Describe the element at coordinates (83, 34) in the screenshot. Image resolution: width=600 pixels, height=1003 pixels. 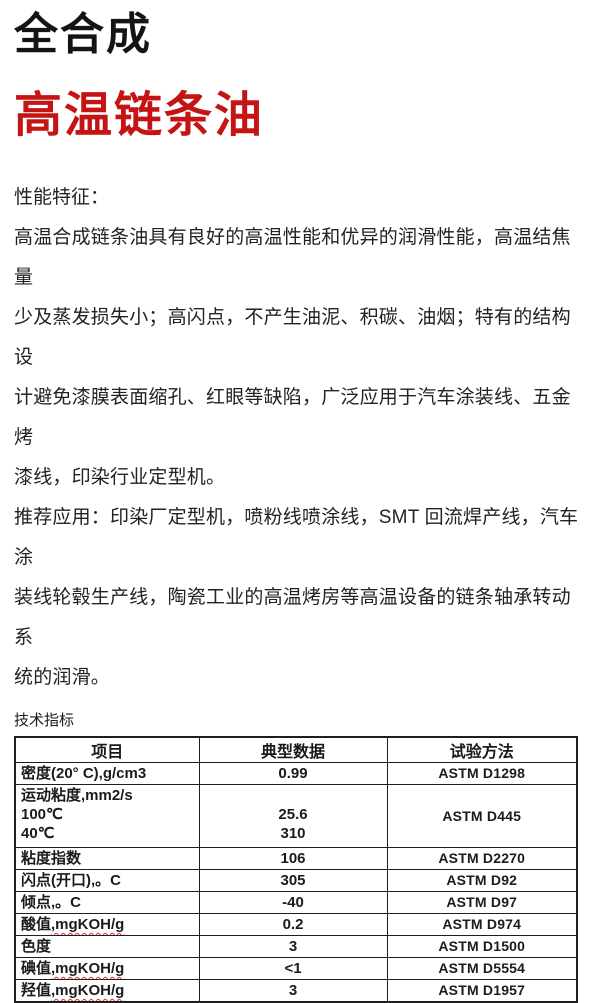
I see `product-type-title: 全合成` at that location.